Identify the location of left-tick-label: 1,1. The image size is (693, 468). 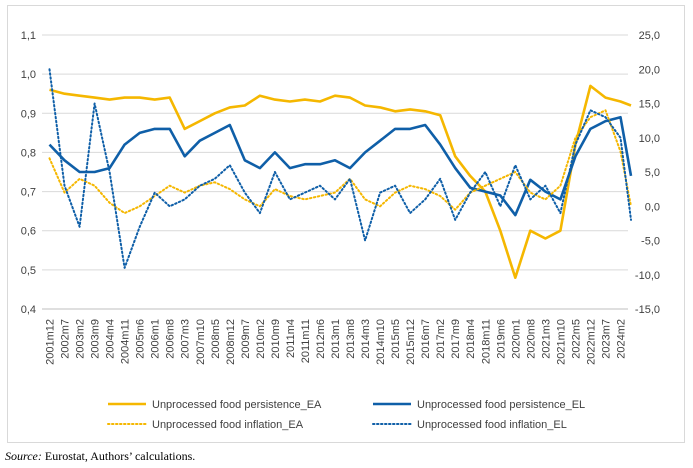
(28, 36).